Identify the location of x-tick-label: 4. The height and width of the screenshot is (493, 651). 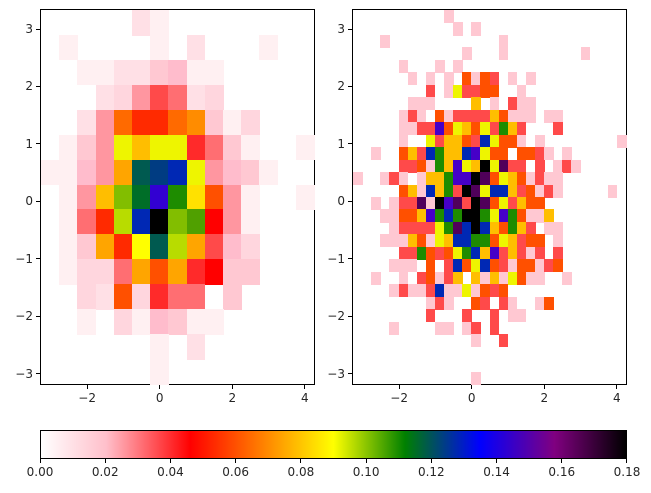
(617, 398).